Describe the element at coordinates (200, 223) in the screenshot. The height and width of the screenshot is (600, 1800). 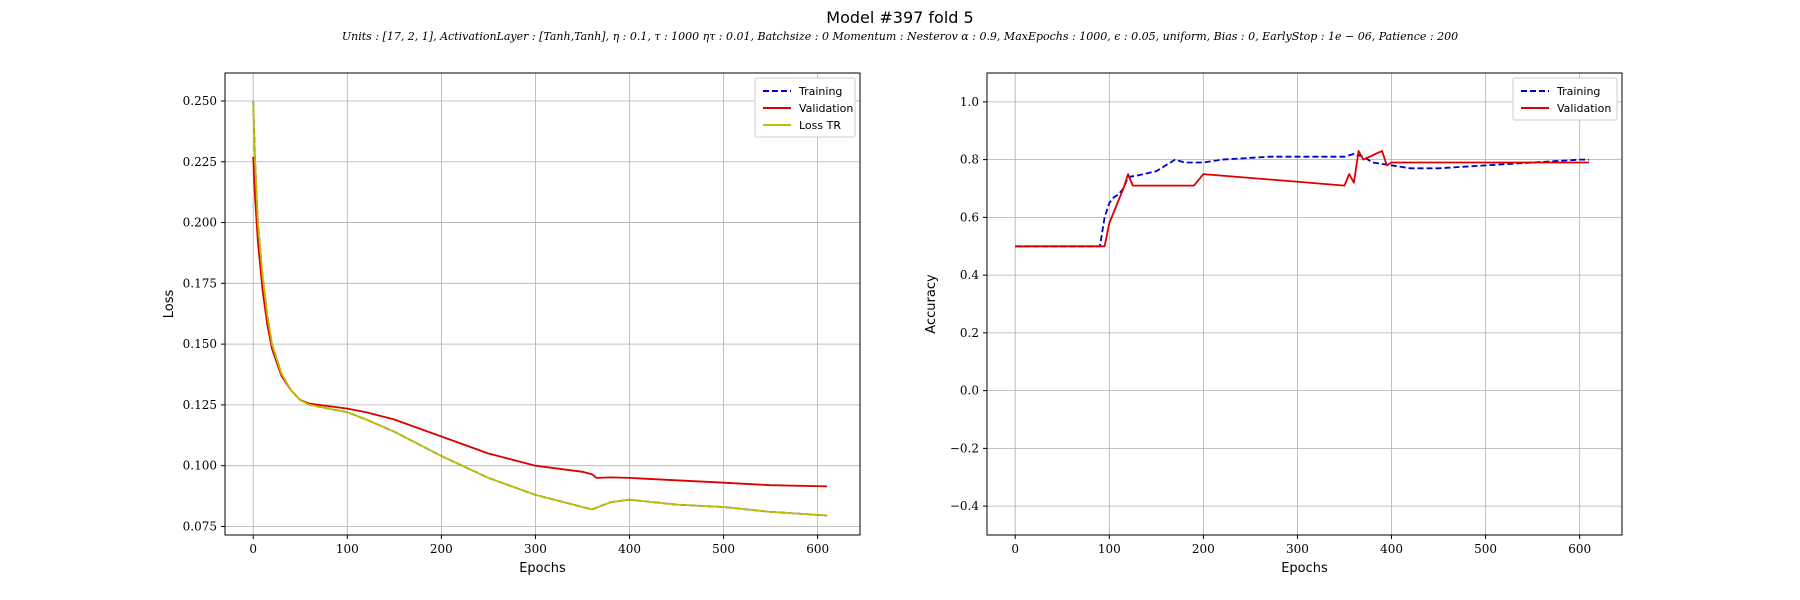
I see `y-tick-label: 0.200` at that location.